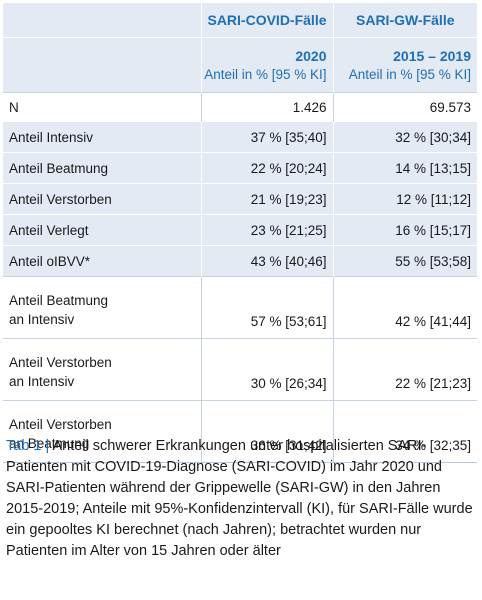 The width and height of the screenshot is (482, 600). What do you see at coordinates (266, 107) in the screenshot?
I see `covid-value: 1.426` at bounding box center [266, 107].